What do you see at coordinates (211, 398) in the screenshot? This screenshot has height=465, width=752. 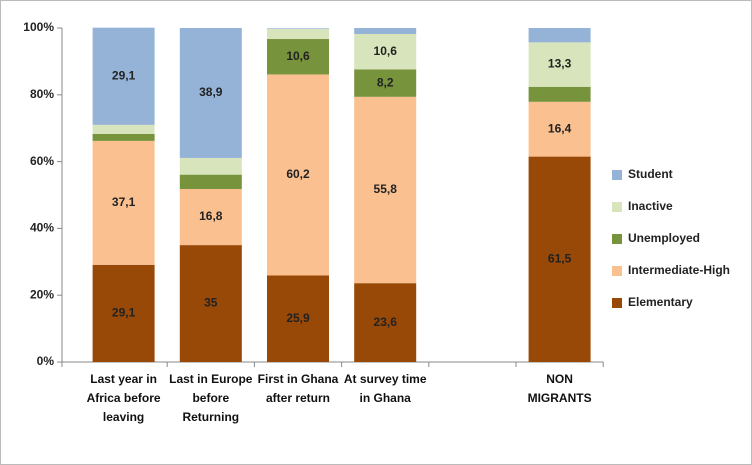 I see `x-tick-label: Last in Europe before Returning` at bounding box center [211, 398].